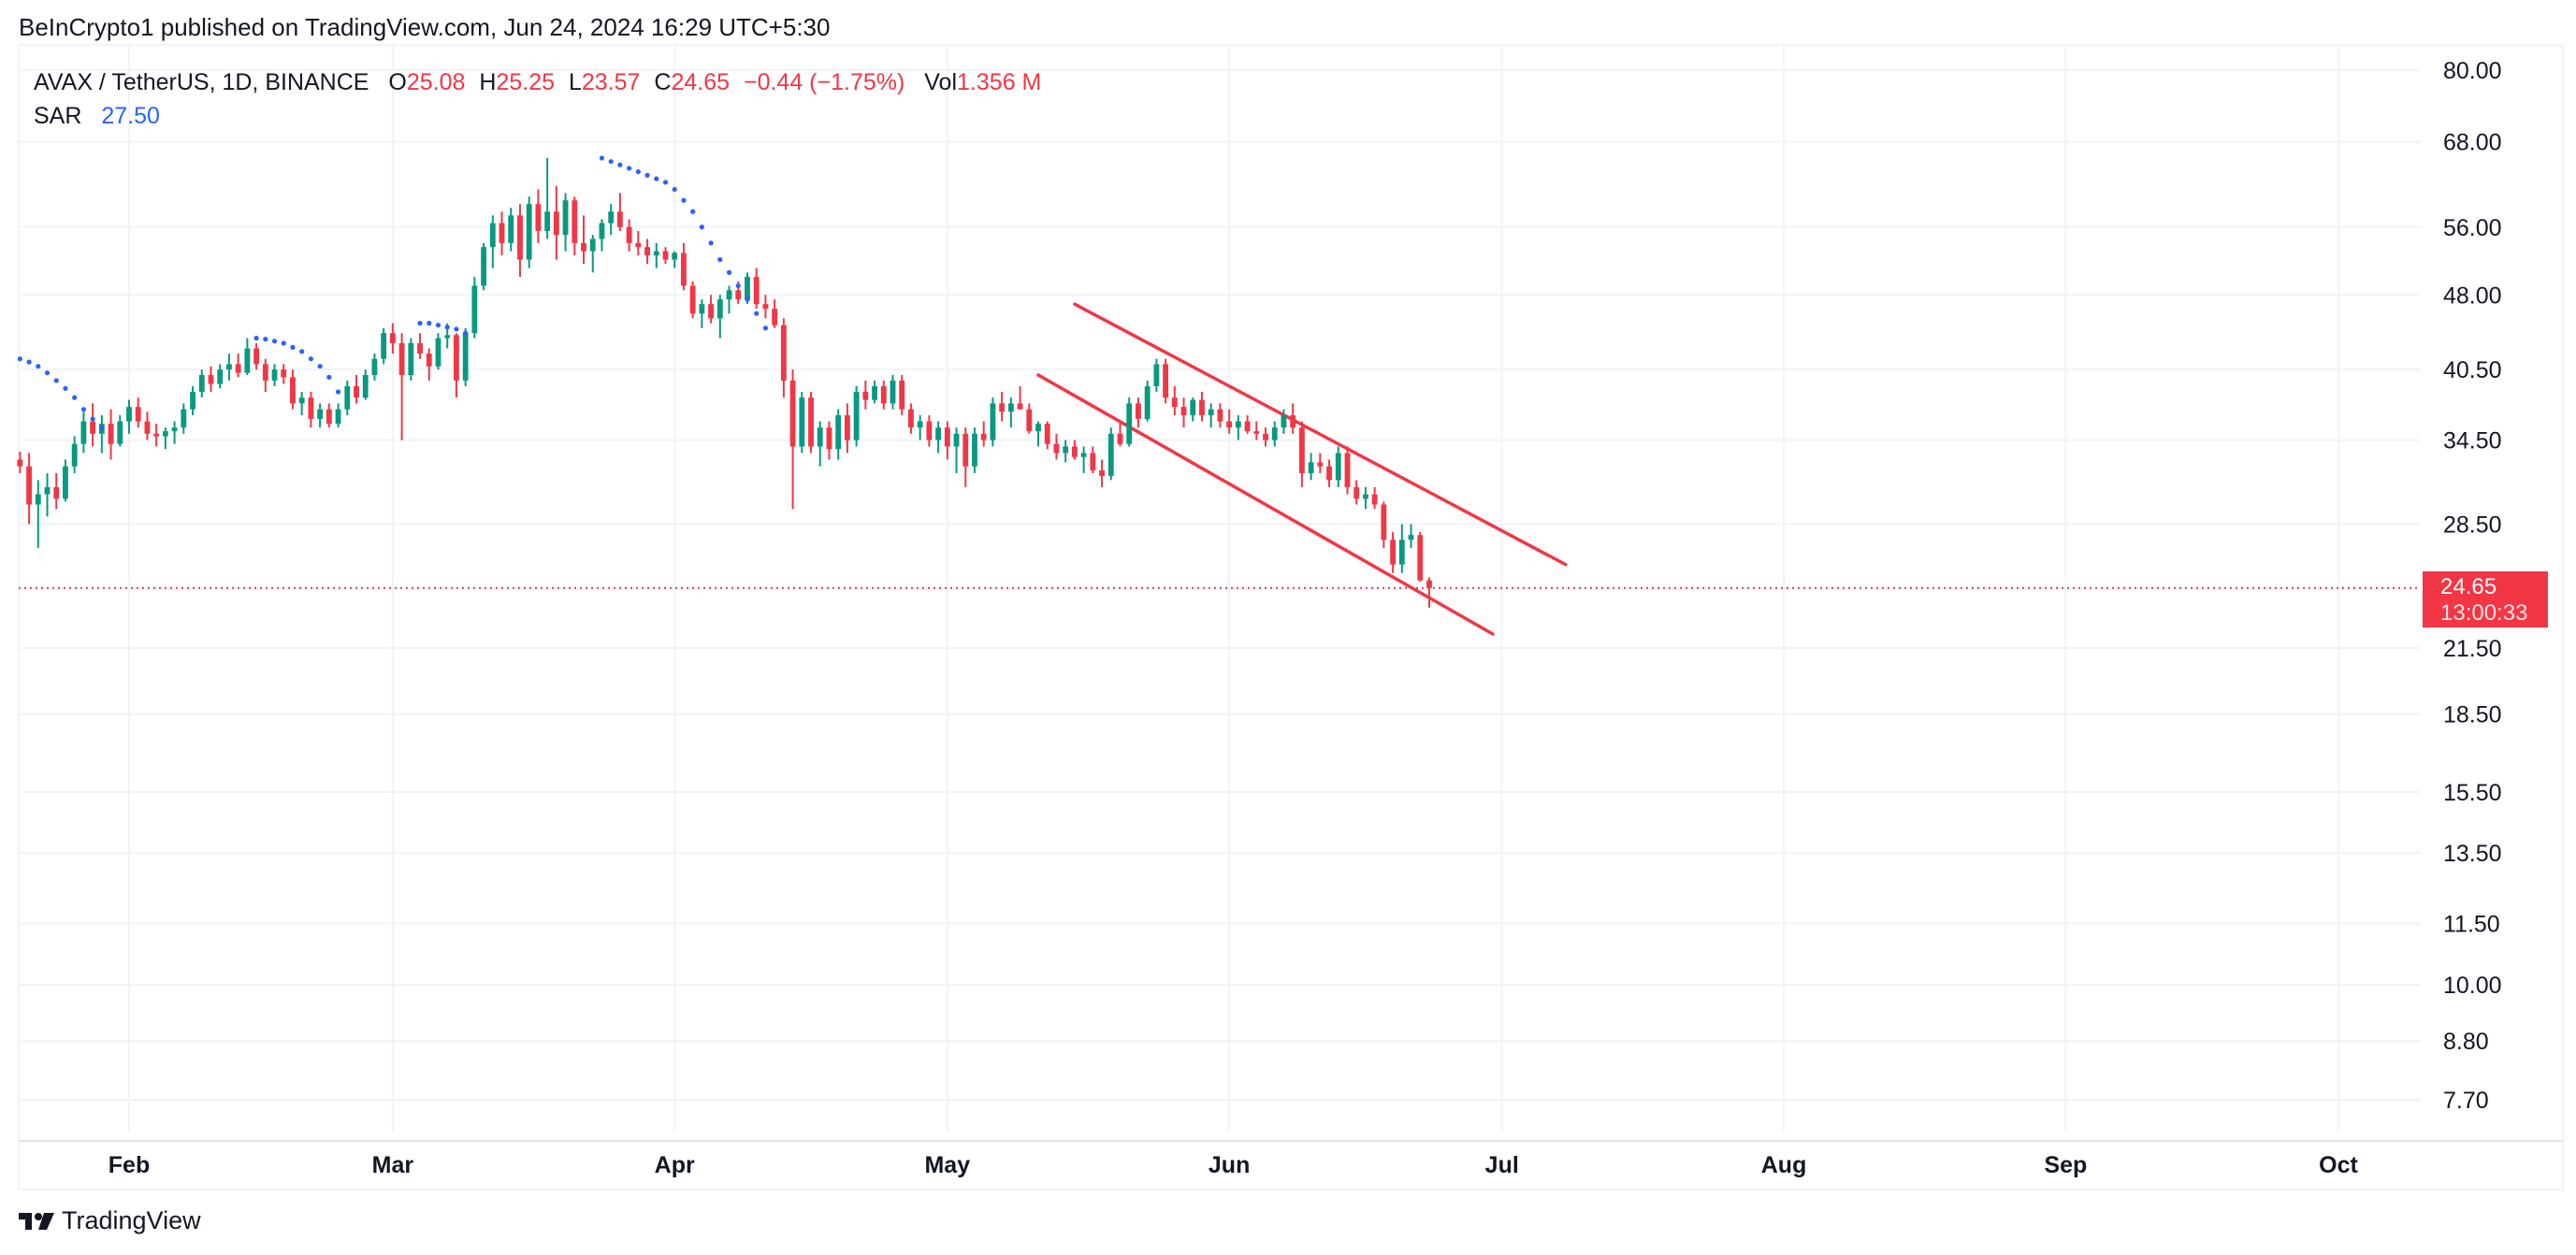  I want to click on y-tick-label: 18.50, so click(2472, 715).